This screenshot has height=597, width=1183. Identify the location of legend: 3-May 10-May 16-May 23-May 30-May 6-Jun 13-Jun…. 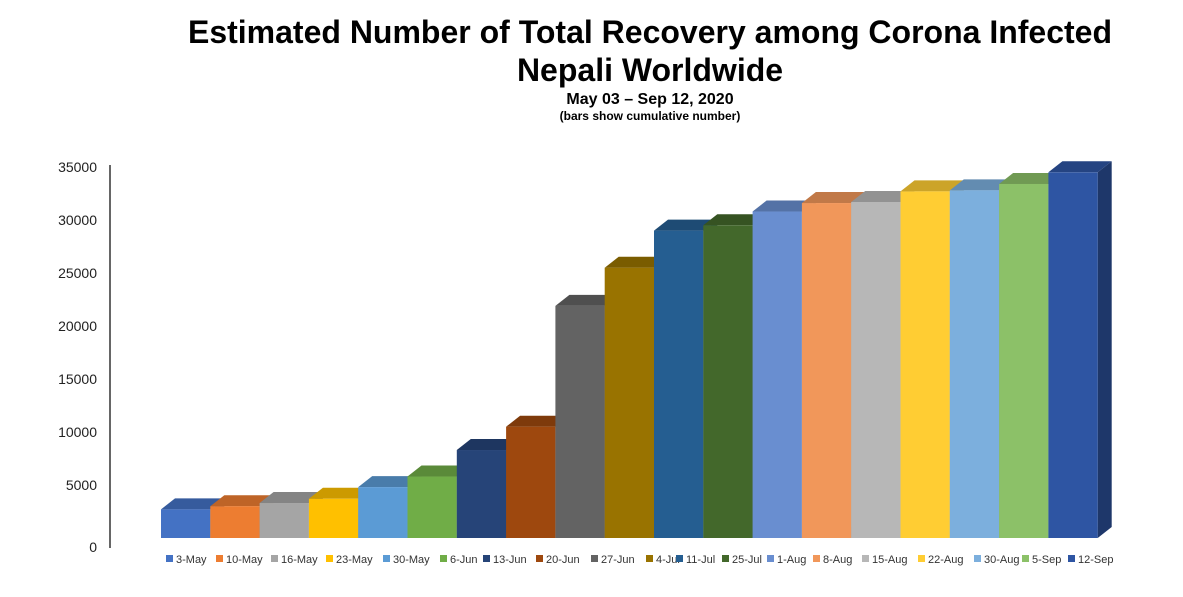
(639, 560).